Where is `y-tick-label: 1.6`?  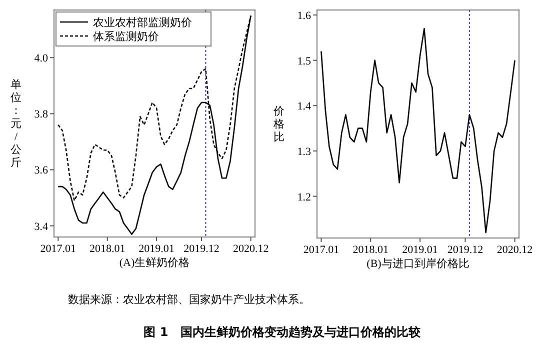 y-tick-label: 1.6 is located at coordinates (304, 16).